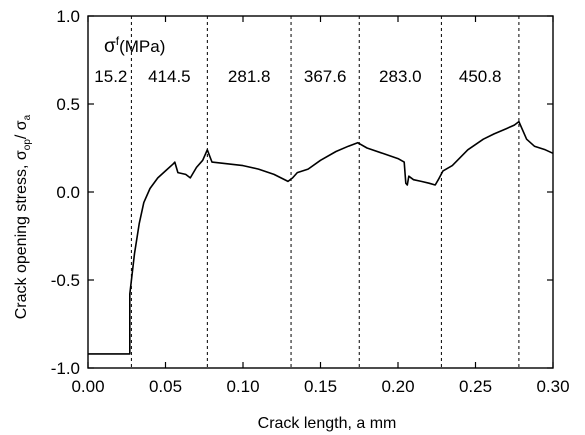 This screenshot has width=585, height=435. Describe the element at coordinates (327, 423) in the screenshot. I see `x-axis-title: Crack length, a mm` at that location.